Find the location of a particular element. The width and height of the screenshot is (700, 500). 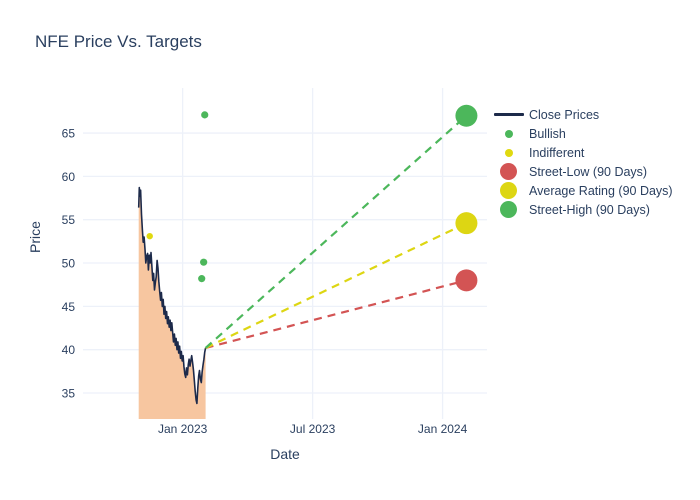

legend-label: Indifferent is located at coordinates (557, 152).